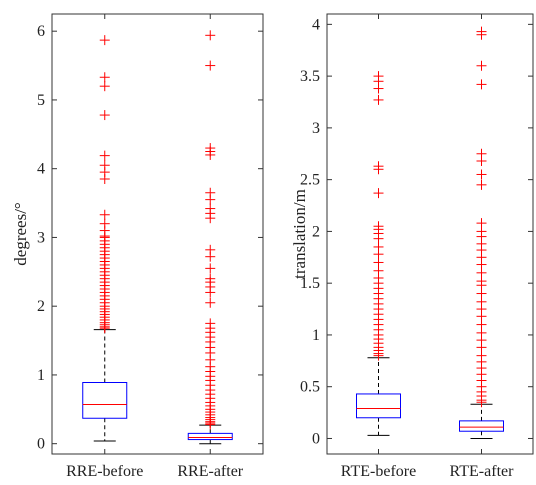  What do you see at coordinates (210, 471) in the screenshot?
I see `x-category-label: RRE-after` at bounding box center [210, 471].